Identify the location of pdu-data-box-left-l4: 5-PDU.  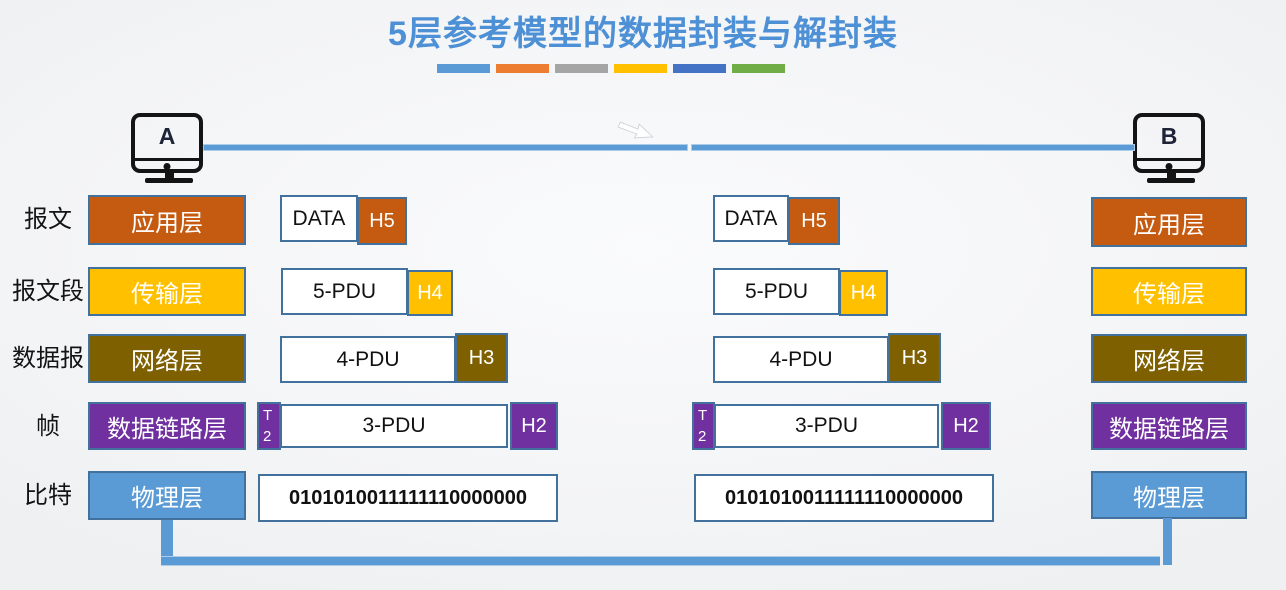
(344, 291).